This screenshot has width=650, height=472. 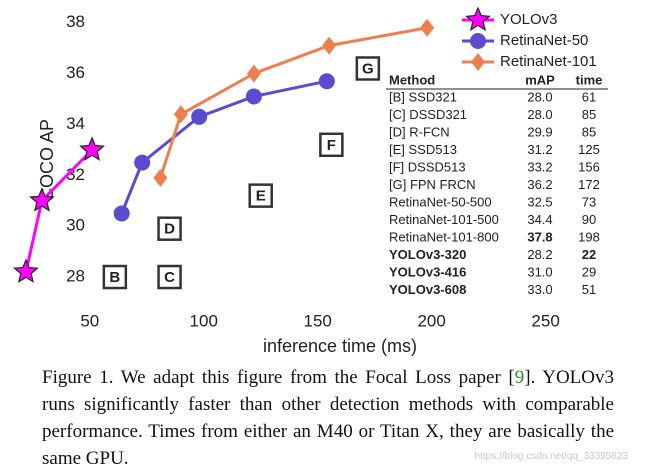 I want to click on table-cell: 125, so click(x=589, y=149).